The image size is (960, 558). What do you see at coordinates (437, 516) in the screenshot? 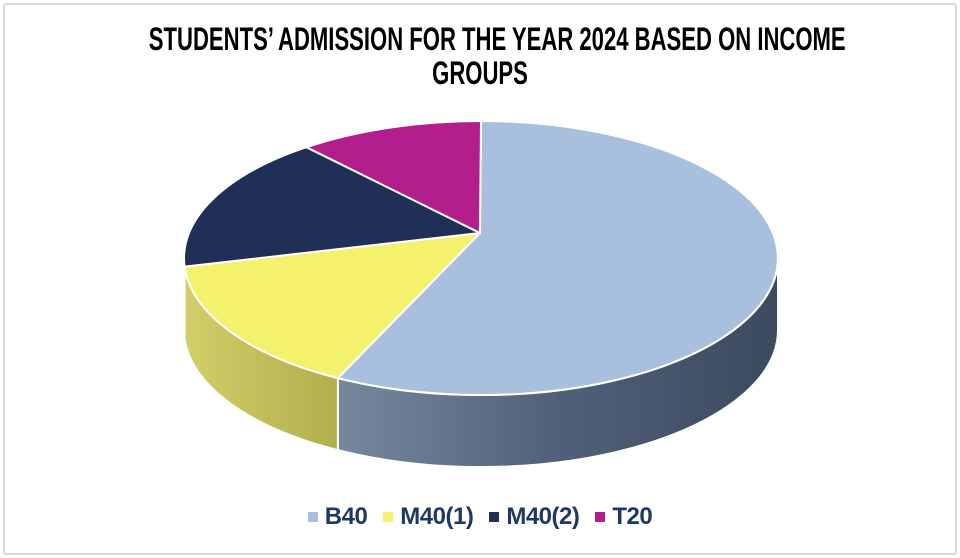
I see `legend-label-m40-1: M40(1)` at bounding box center [437, 516].